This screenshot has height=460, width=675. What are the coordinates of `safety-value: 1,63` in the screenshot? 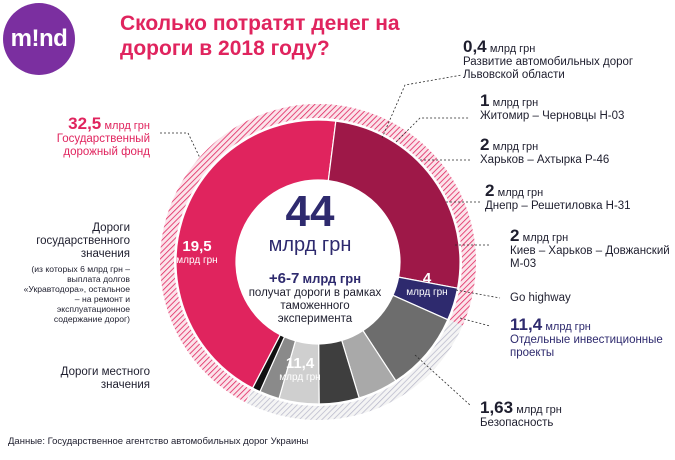 It's located at (497, 407).